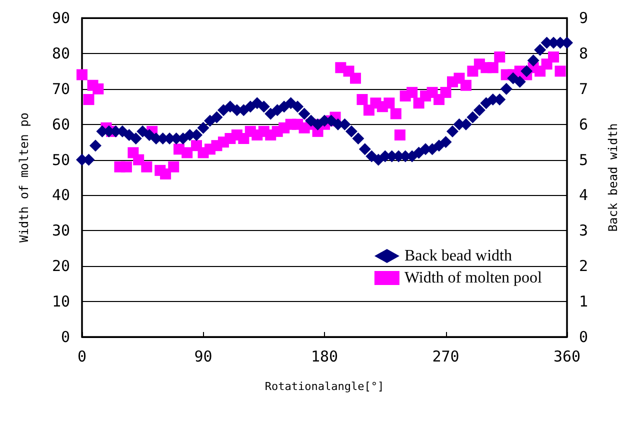 The image size is (627, 421). Describe the element at coordinates (583, 266) in the screenshot. I see `y2-tick-label: 2` at that location.